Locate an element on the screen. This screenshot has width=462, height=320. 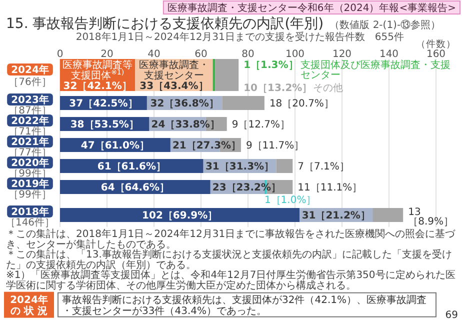
text: ＊この集計は、「13.事故報告判断における支援状況と支援依頼先の内訳」に記載した「支援を受けた」の支援依頼先の内訳（年別）である。 is located at coordinates (229, 259).